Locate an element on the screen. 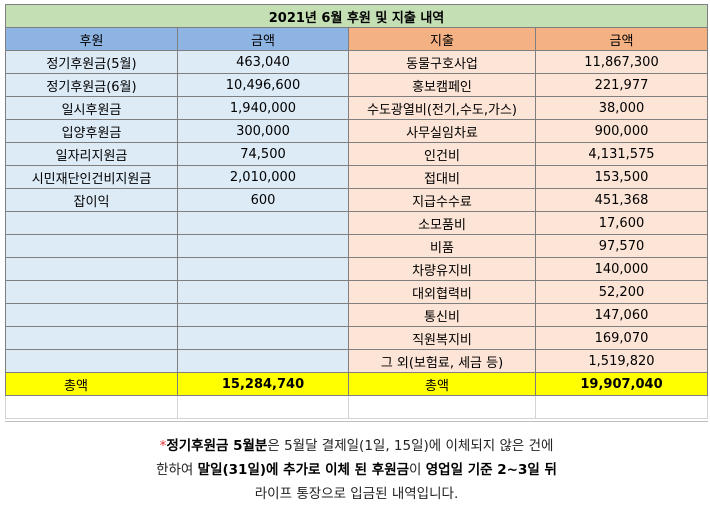 The image size is (710, 525). table-row: 소모품비 17,600 is located at coordinates (356, 223).